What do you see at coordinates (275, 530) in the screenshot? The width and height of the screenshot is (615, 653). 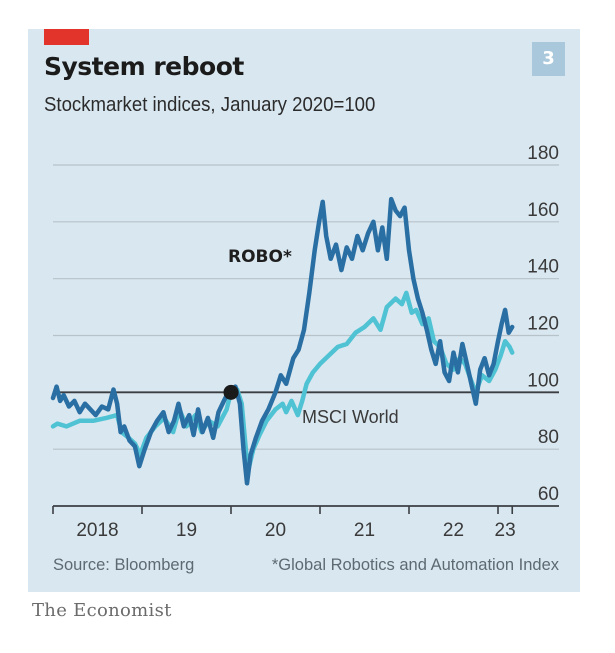 I see `x-tick-label: 20` at bounding box center [275, 530].